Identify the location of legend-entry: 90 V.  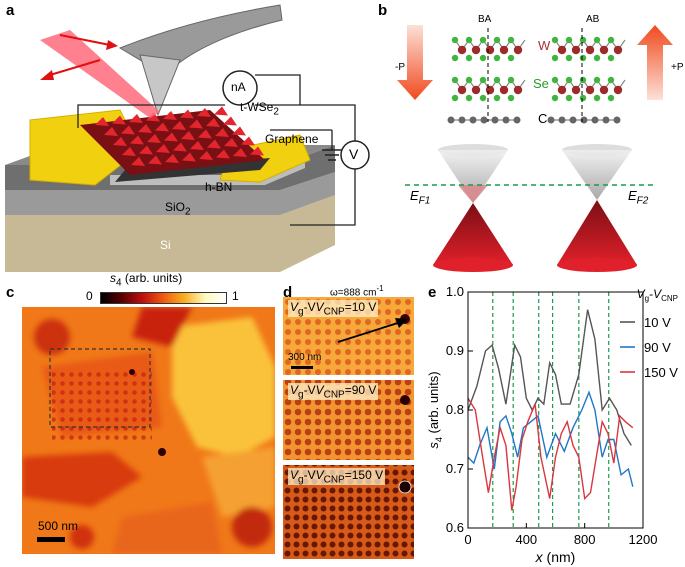
(657, 347).